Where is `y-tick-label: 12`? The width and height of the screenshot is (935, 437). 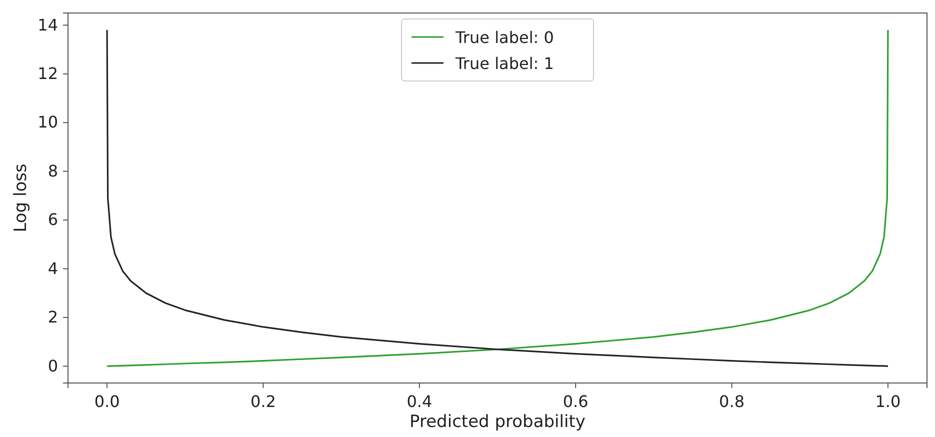
y-tick-label: 12 is located at coordinates (48, 74).